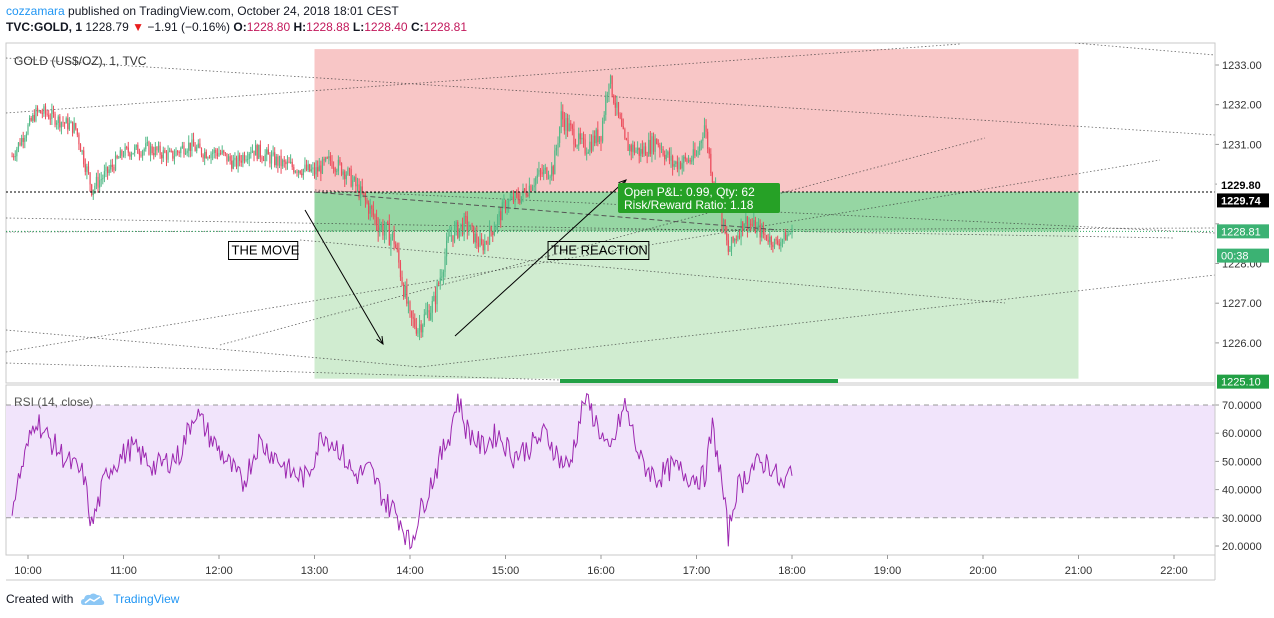 The image size is (1274, 618). Describe the element at coordinates (599, 250) in the screenshot. I see `annotation-the-reaction: THE REACTION` at that location.